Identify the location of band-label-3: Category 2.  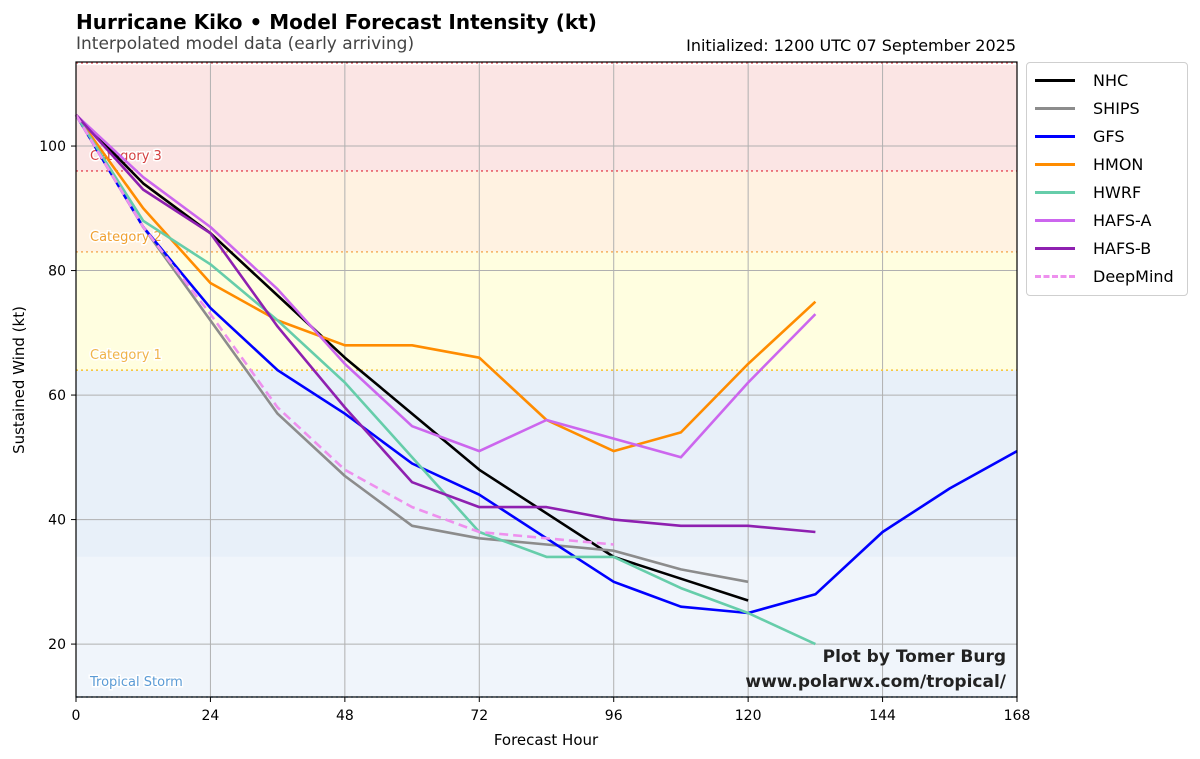
(126, 237).